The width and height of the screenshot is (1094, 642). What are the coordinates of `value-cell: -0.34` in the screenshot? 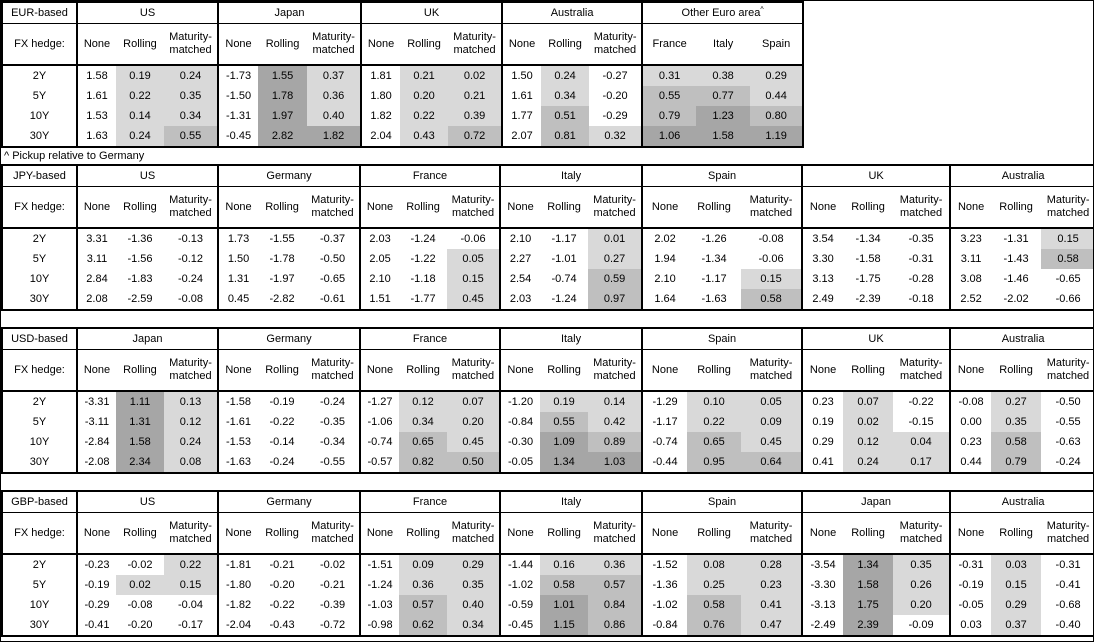 It's located at (333, 442).